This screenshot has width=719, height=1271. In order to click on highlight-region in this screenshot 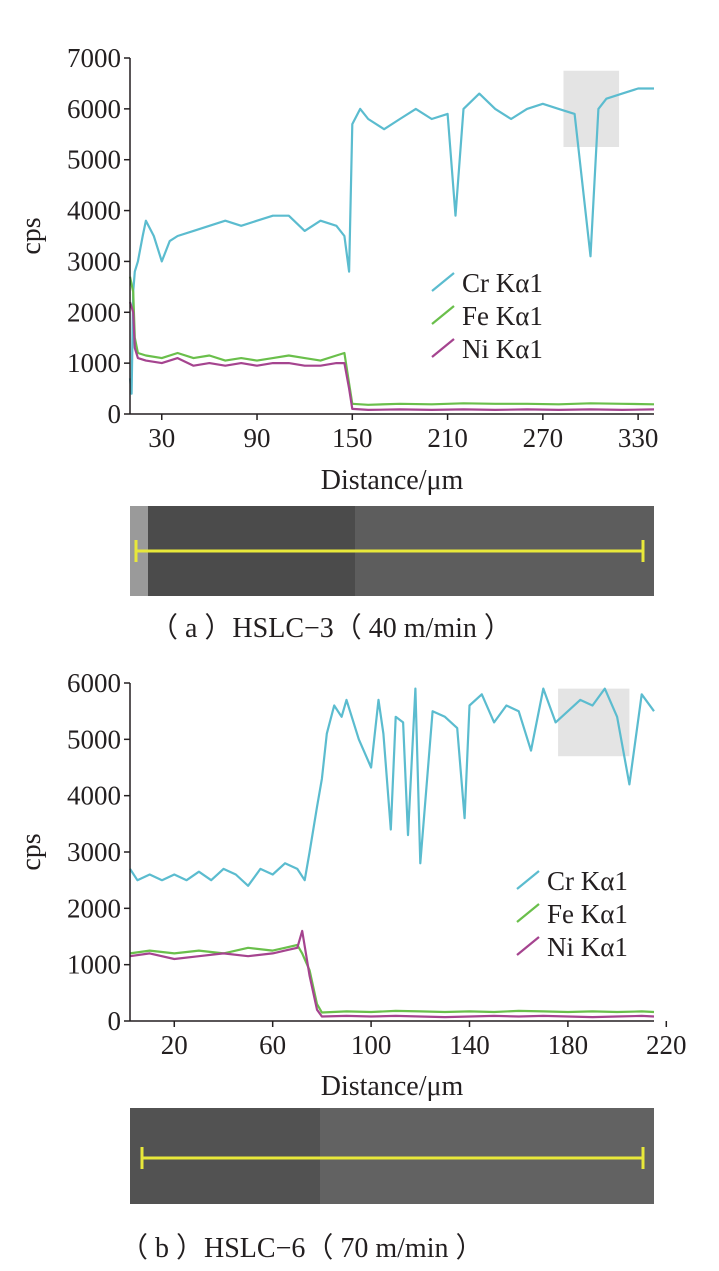, I will do `click(591, 108)`.